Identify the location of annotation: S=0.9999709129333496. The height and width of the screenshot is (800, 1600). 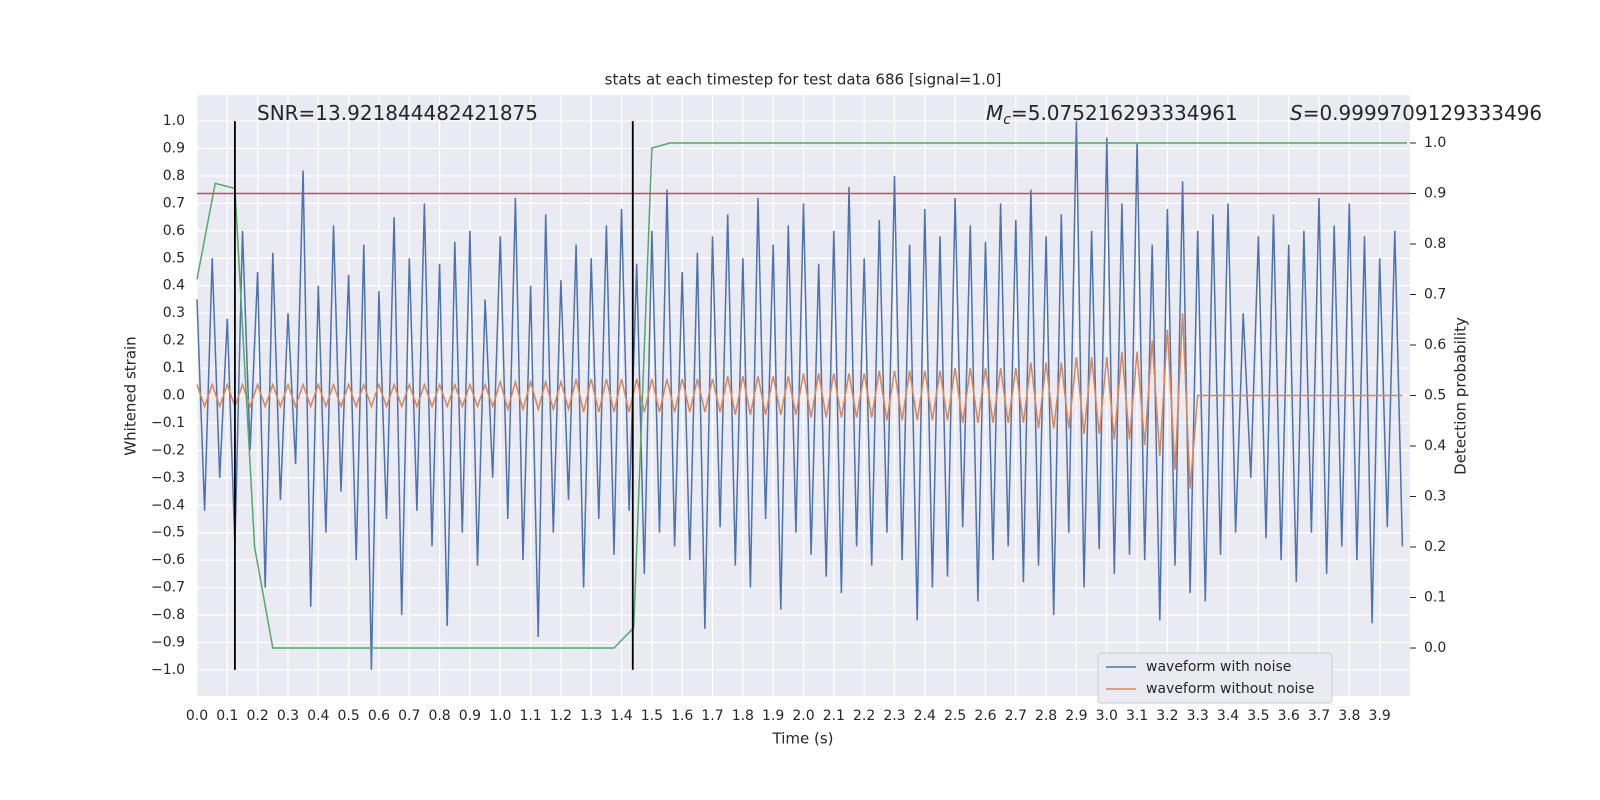
(1416, 113).